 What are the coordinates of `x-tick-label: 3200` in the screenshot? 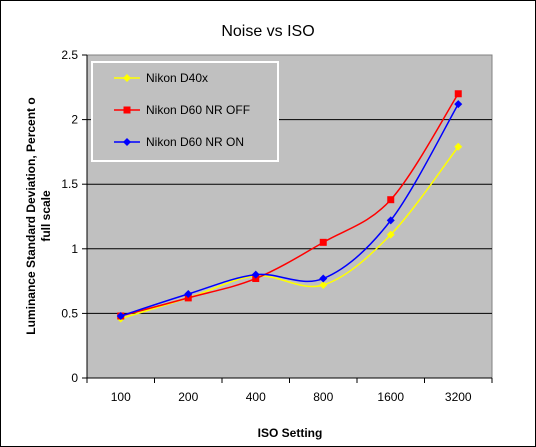 It's located at (458, 397).